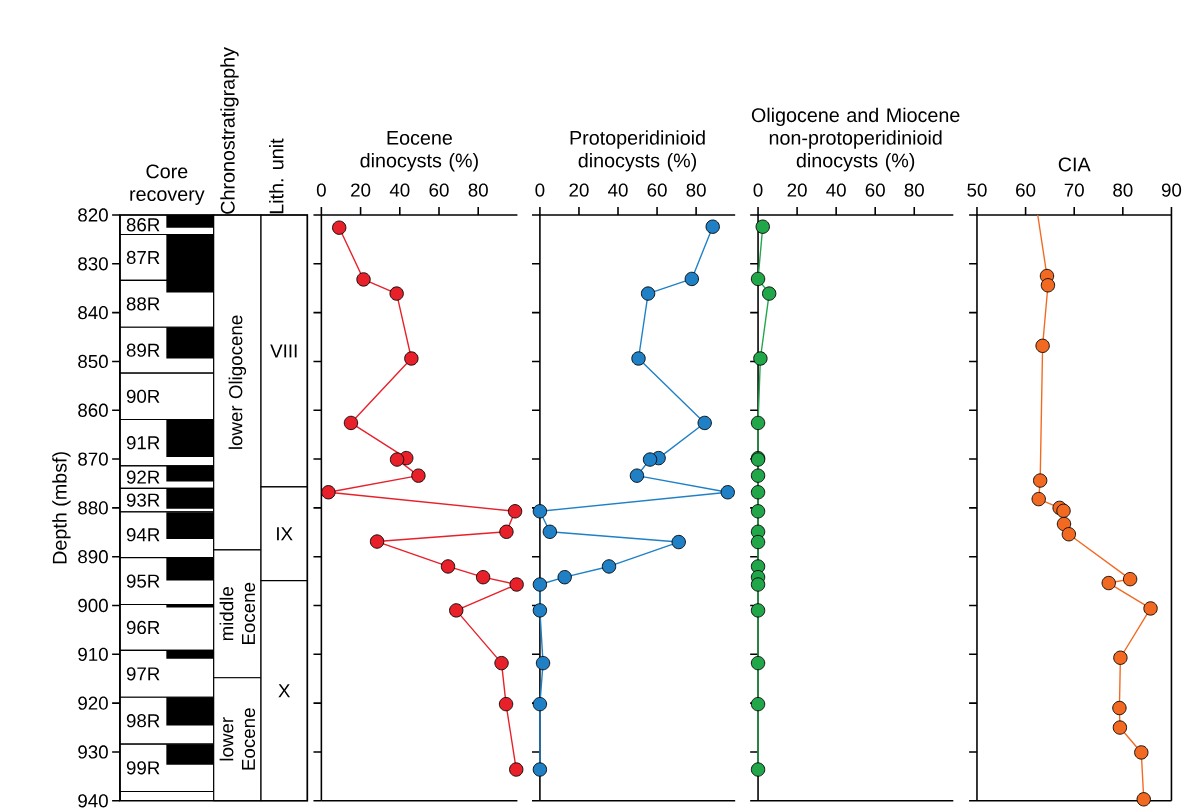  What do you see at coordinates (419, 151) in the screenshot?
I see `chart-title: Eocene dinocysts (%)` at bounding box center [419, 151].